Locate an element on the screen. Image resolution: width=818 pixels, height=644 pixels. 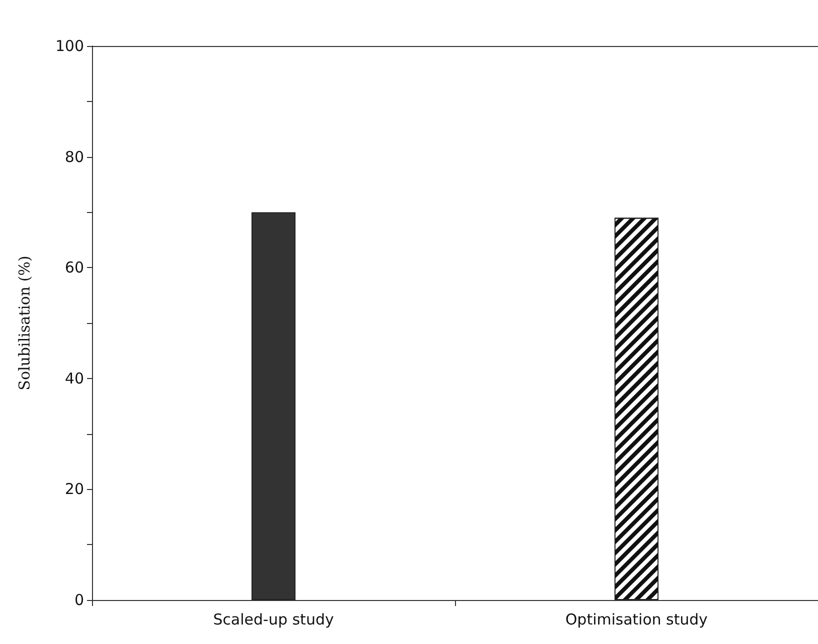
y-tick-label: 40 is located at coordinates (74, 378).